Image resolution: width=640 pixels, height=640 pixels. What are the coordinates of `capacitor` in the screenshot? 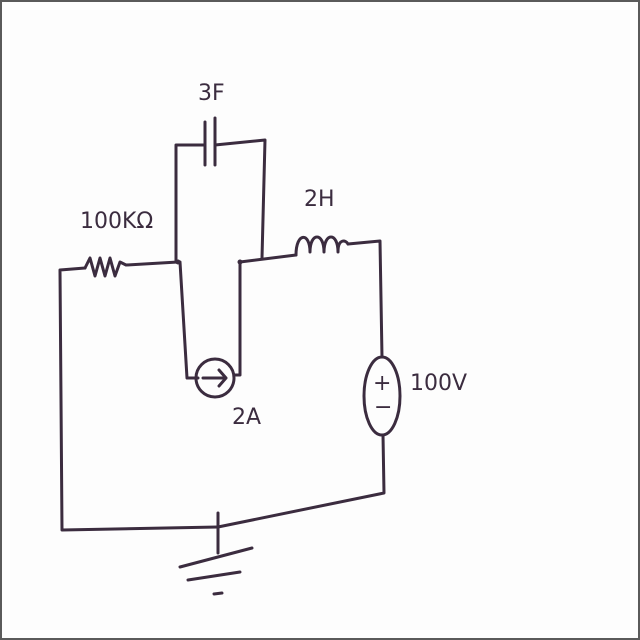 It's located at (210, 141).